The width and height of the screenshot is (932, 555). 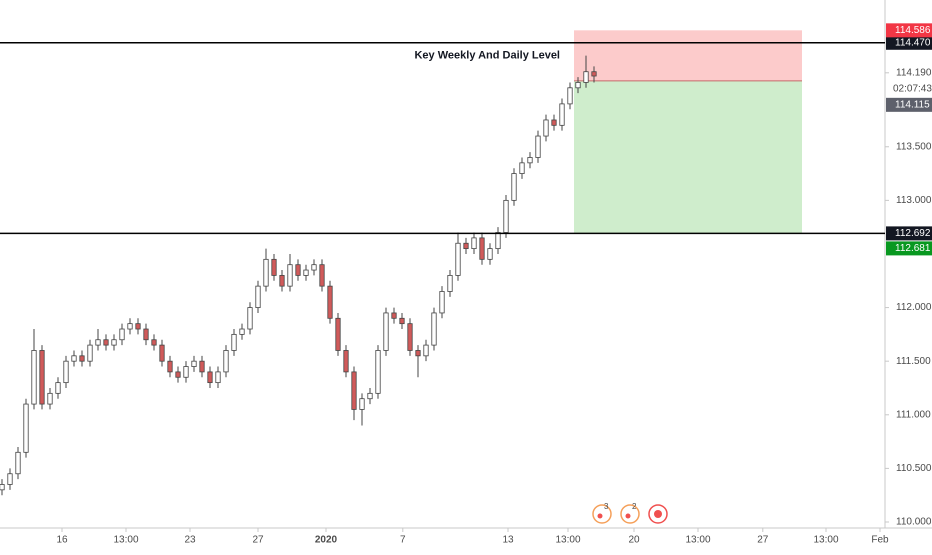 I want to click on annotation: Key Weekly And Daily Level, so click(x=487, y=56).